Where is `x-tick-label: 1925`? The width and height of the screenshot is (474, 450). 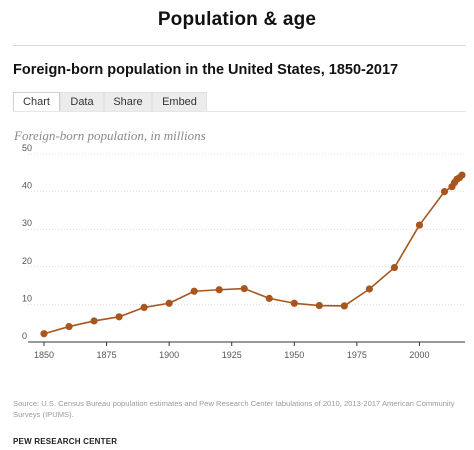
x-tick-label: 1925 is located at coordinates (232, 355).